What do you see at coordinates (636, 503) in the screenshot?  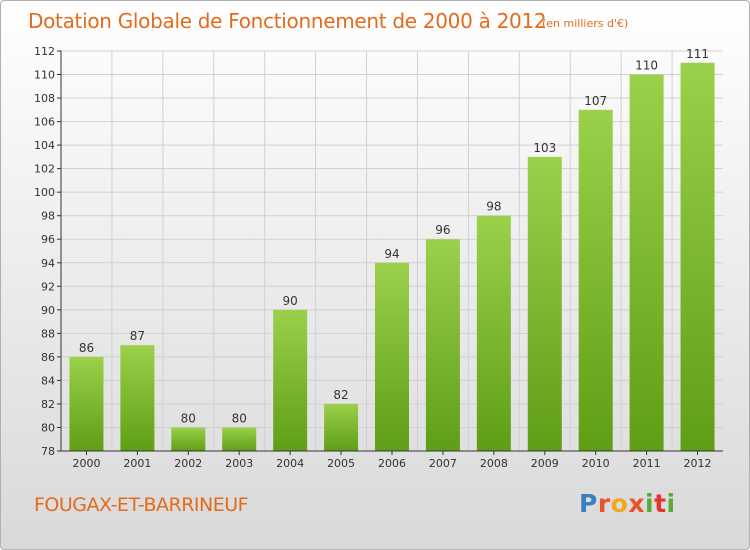 I see `logo-letter: x` at bounding box center [636, 503].